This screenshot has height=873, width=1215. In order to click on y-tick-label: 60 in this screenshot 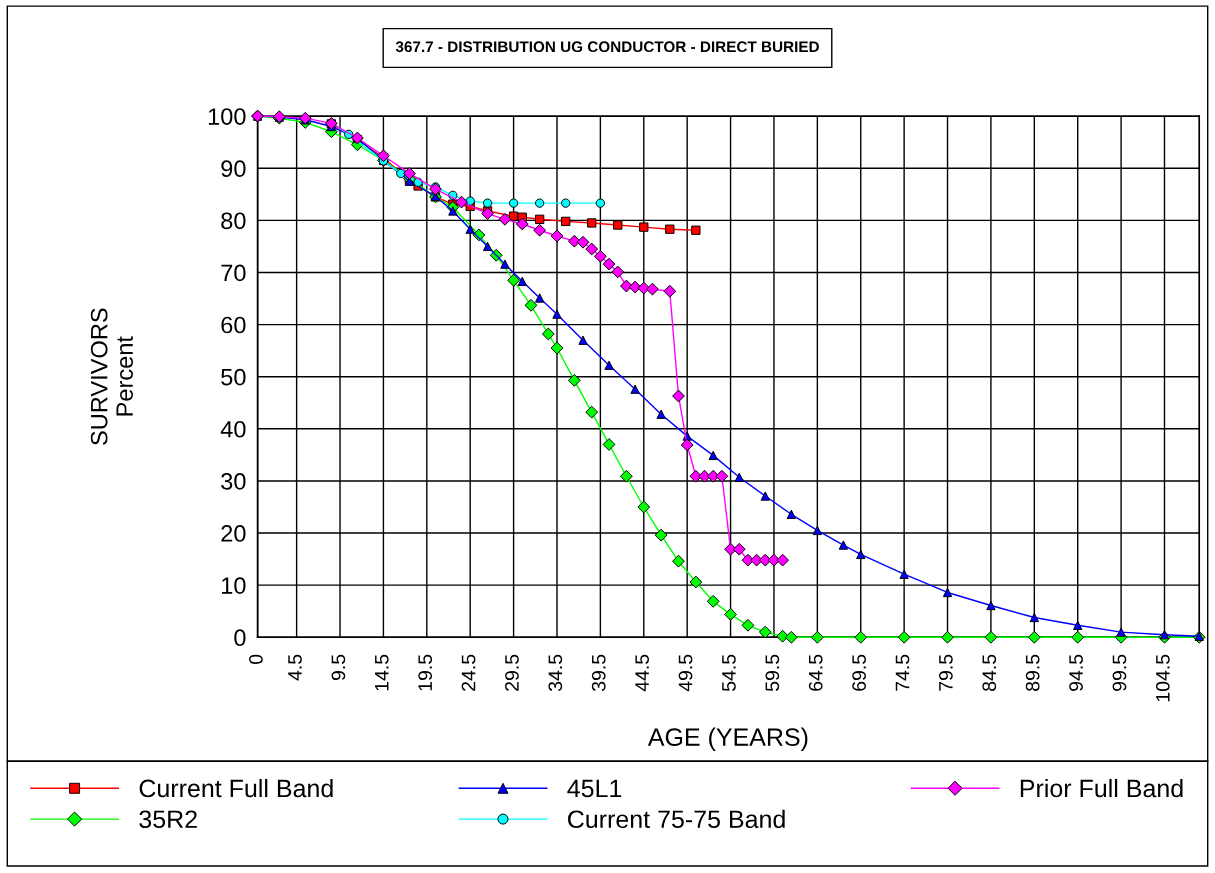, I will do `click(233, 325)`.